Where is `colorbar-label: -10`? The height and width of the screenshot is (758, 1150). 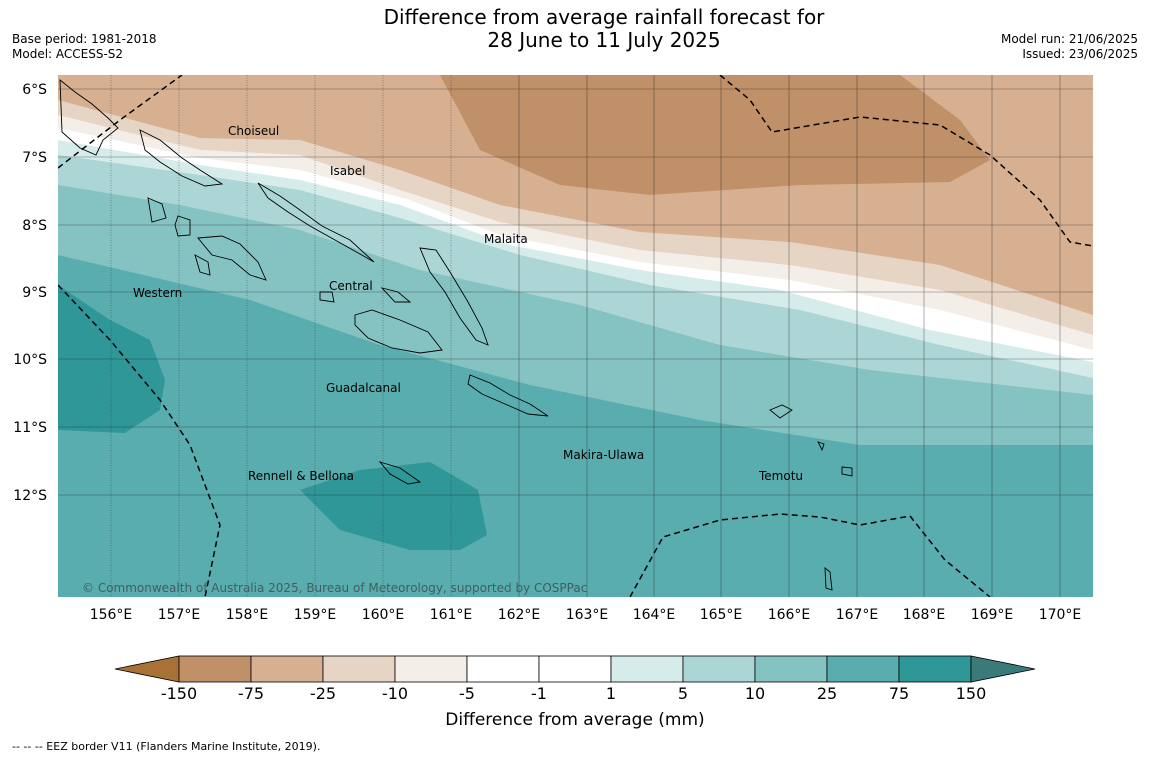 colorbar-label: -10 is located at coordinates (395, 693).